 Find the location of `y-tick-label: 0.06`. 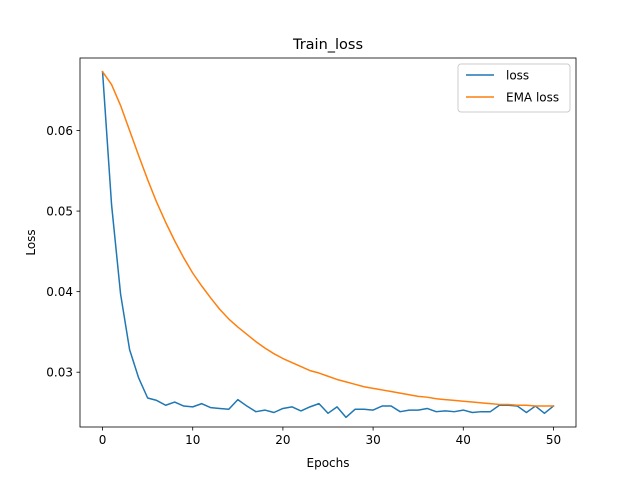

y-tick-label: 0.06 is located at coordinates (59, 131).